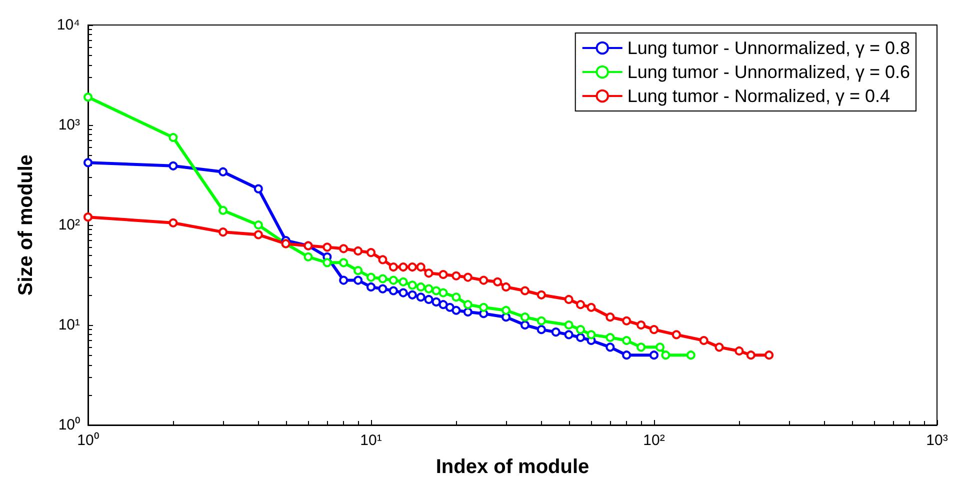  Describe the element at coordinates (768, 48) in the screenshot. I see `legend-label: Lung tumor - Unnormalized, γ = 0.8` at that location.